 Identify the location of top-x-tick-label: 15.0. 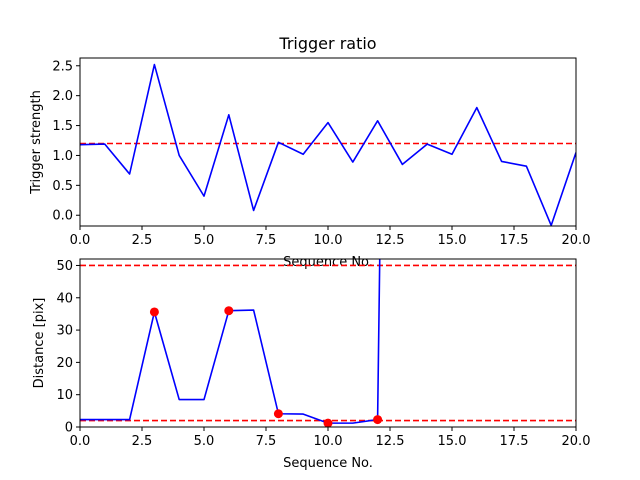
(452, 240).